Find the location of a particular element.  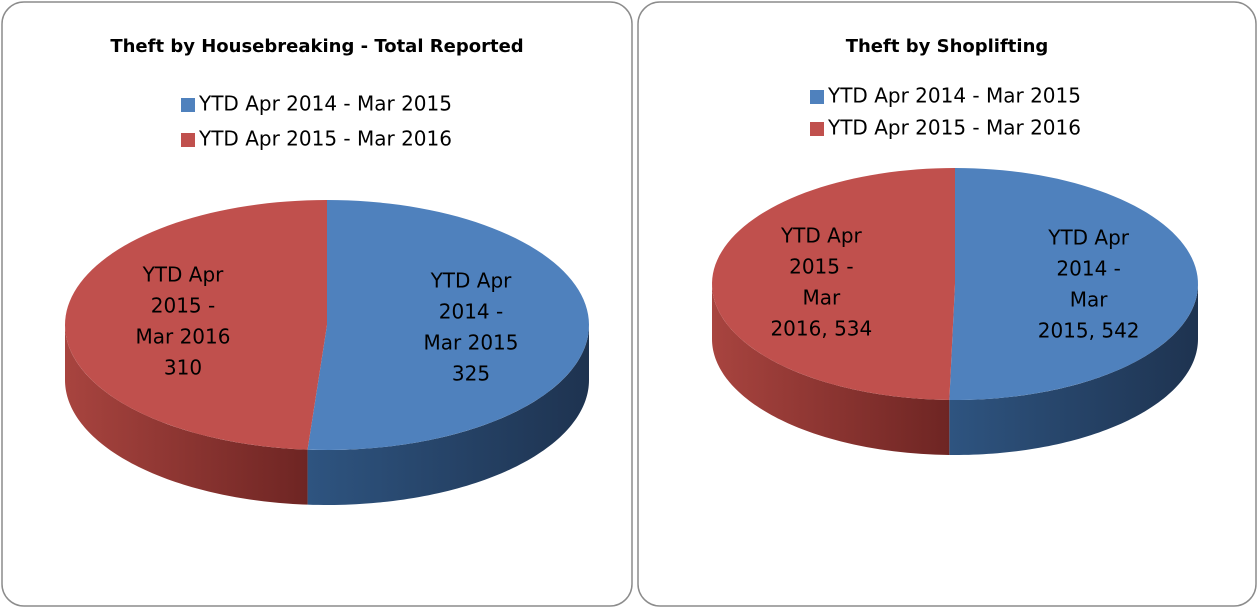

data-label-part: Mar 2015 is located at coordinates (471, 342).